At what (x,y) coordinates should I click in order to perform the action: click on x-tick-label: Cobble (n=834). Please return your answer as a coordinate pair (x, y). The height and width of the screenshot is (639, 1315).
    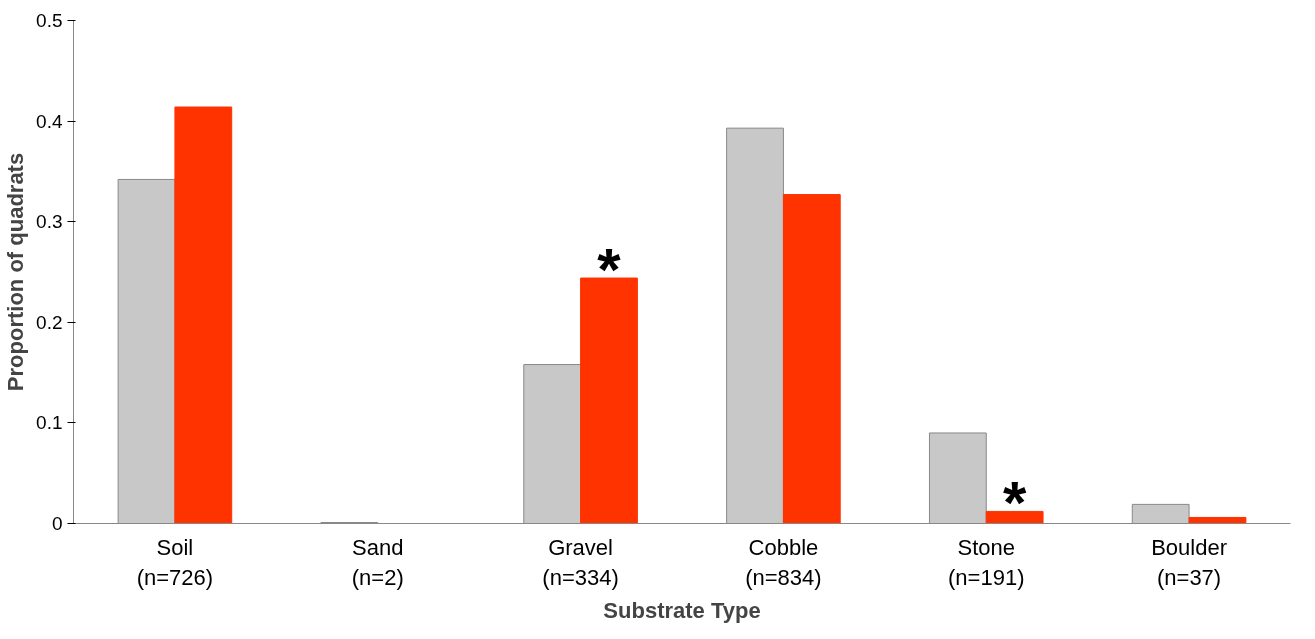
    Looking at the image, I should click on (783, 562).